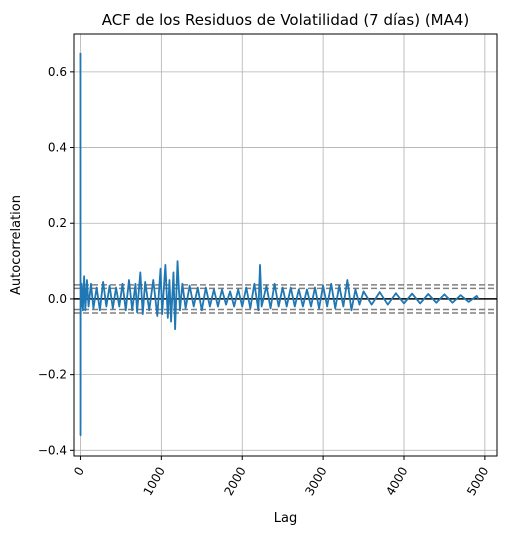 This screenshot has width=509, height=536. I want to click on y-tick-label: −0.4, so click(52, 450).